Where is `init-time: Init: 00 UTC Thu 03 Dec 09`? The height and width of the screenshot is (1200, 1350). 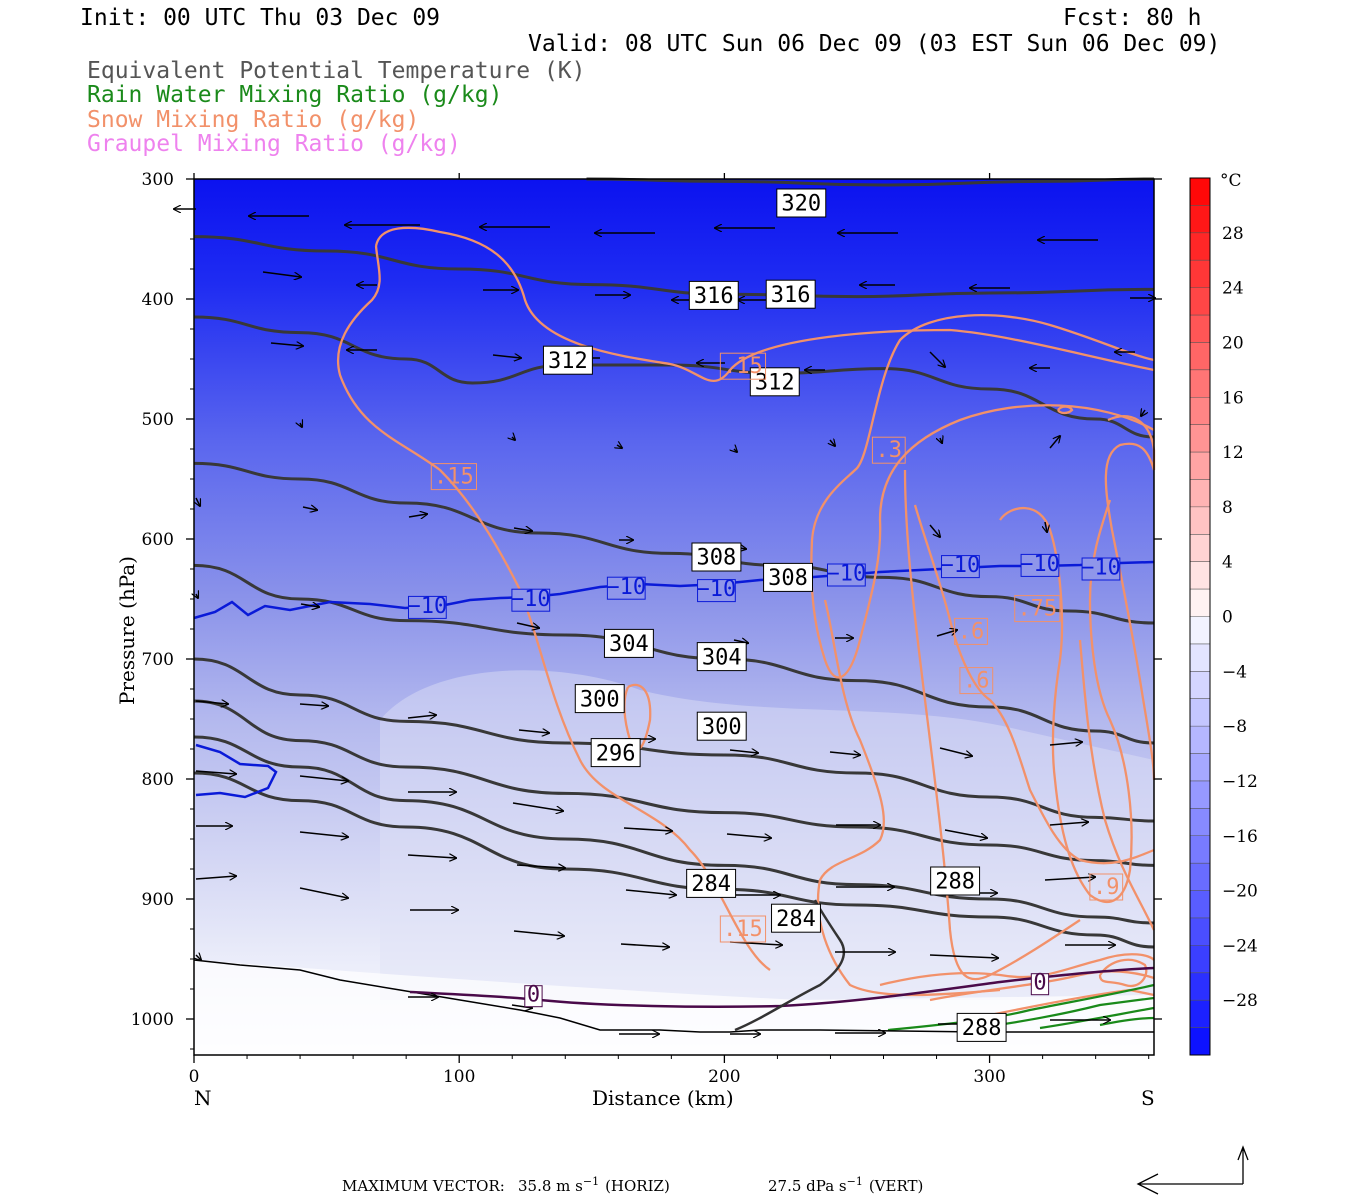
init-time: Init: 00 UTC Thu 03 Dec 09 is located at coordinates (260, 18).